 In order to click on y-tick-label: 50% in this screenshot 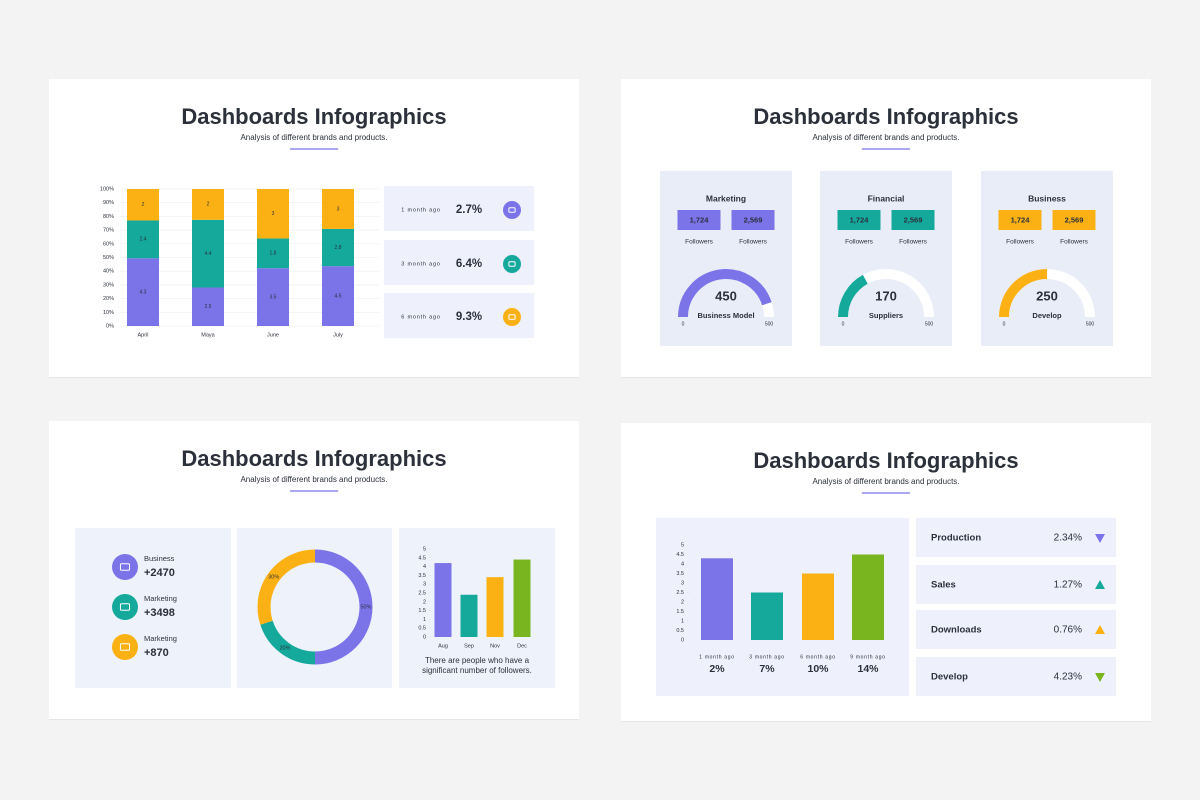, I will do `click(108, 258)`.